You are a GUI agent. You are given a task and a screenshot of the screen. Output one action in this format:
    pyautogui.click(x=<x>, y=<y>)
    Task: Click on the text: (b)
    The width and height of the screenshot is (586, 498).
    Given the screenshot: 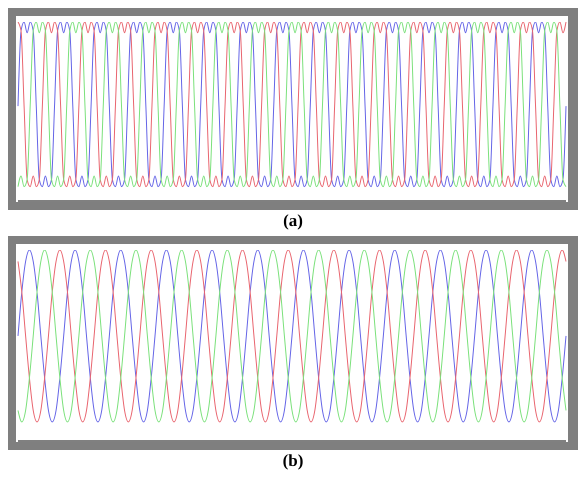 What is the action you would take?
    pyautogui.click(x=293, y=461)
    